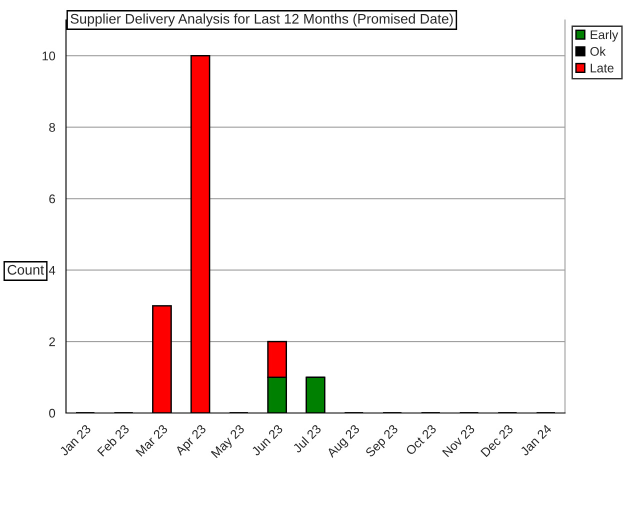 This screenshot has width=631, height=521. Describe the element at coordinates (459, 441) in the screenshot. I see `x-tick-label: Nov 23` at that location.